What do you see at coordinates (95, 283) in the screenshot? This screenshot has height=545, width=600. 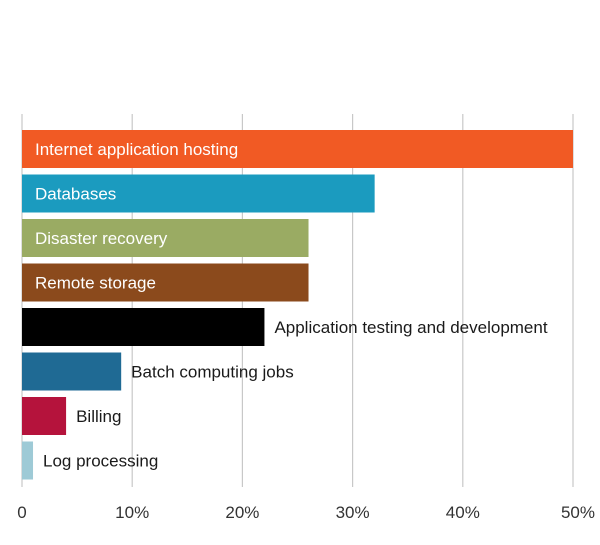 I see `bar-label-4: Remote storage` at bounding box center [95, 283].